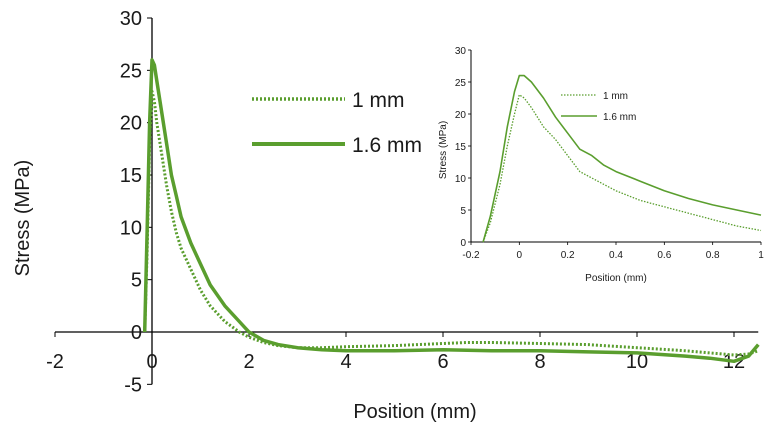  What do you see at coordinates (463, 211) in the screenshot?
I see `inset-y-tick-label: 5` at bounding box center [463, 211].